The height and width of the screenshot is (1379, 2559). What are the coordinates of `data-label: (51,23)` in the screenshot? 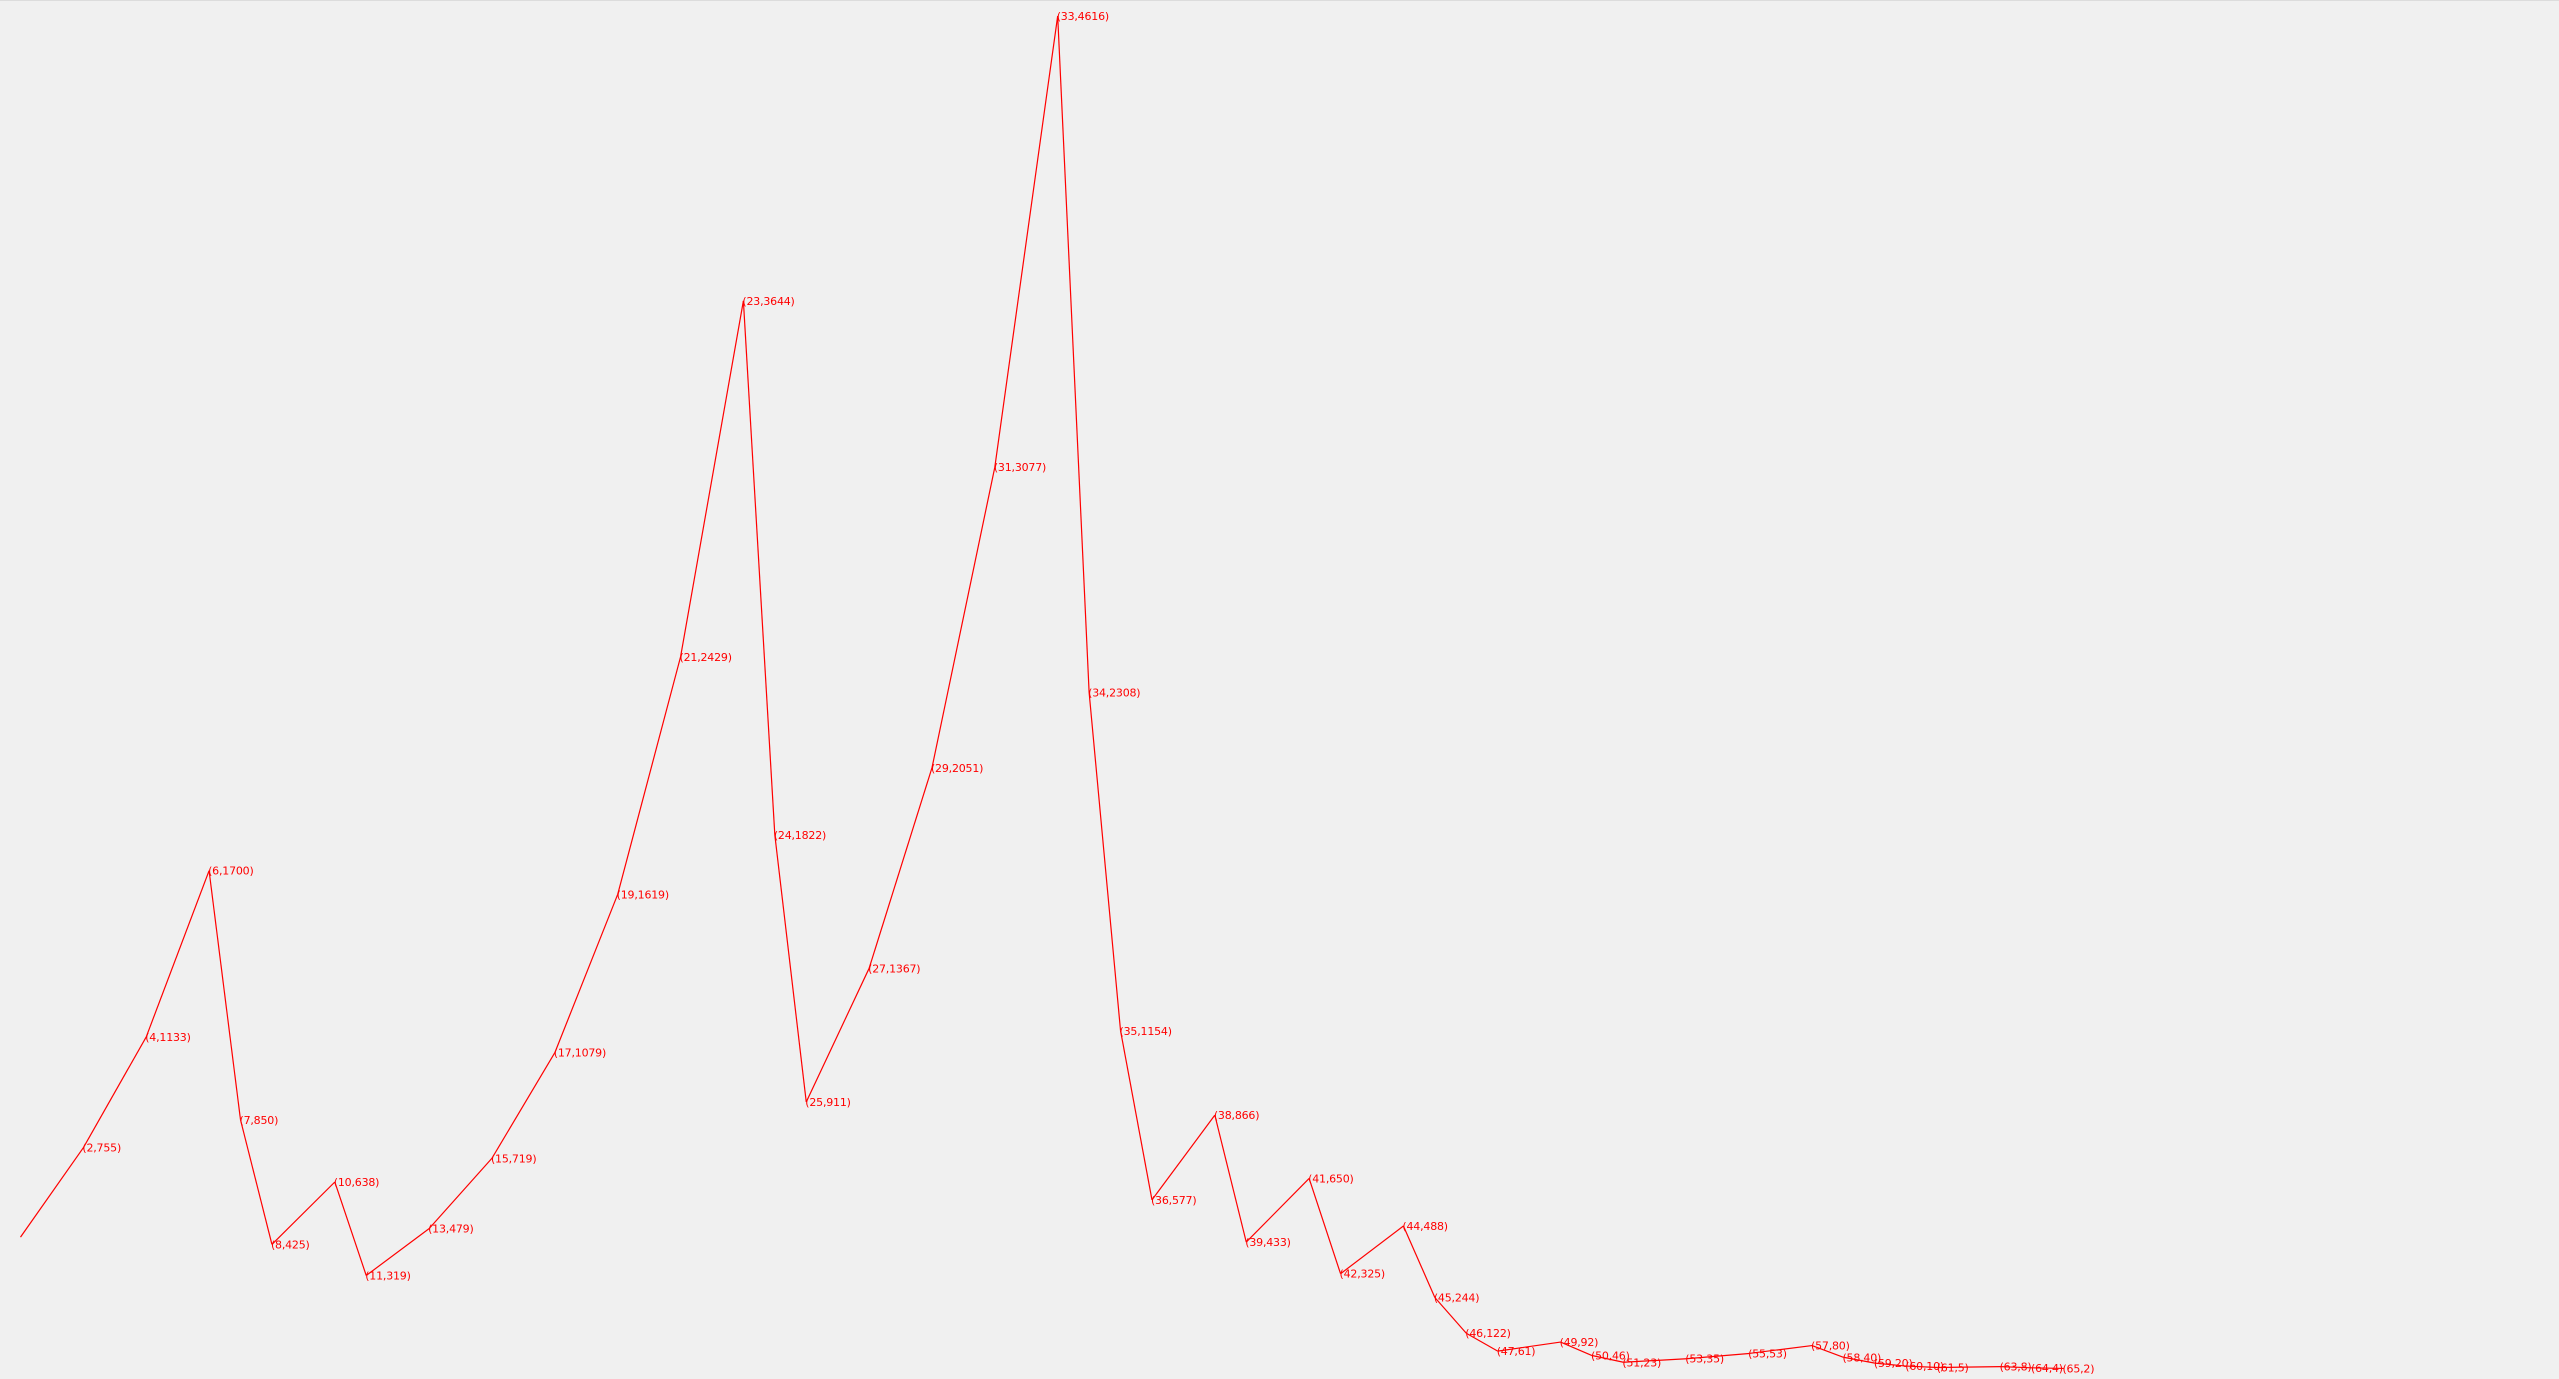 It's located at (1641, 1362).